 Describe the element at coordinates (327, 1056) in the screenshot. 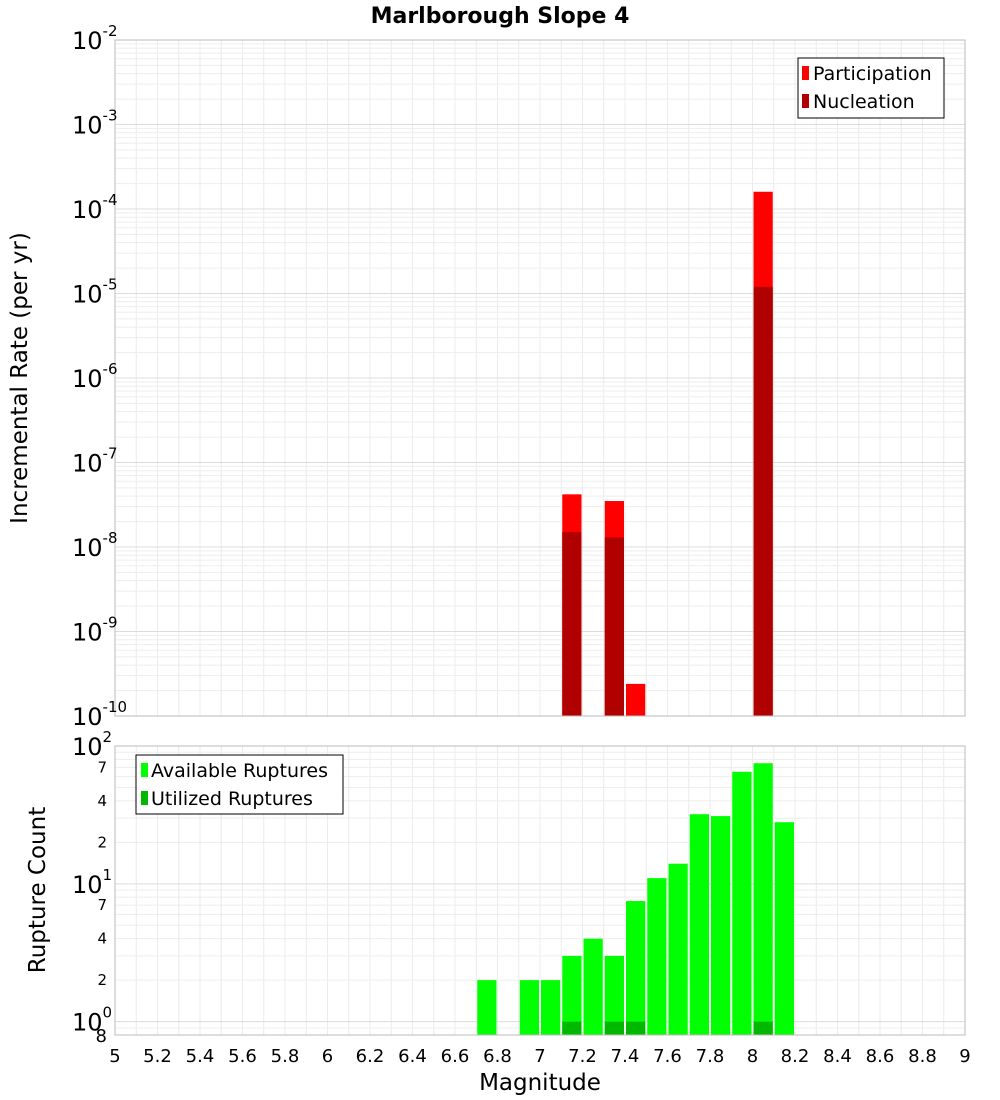

I see `x-tick-label: 6` at that location.